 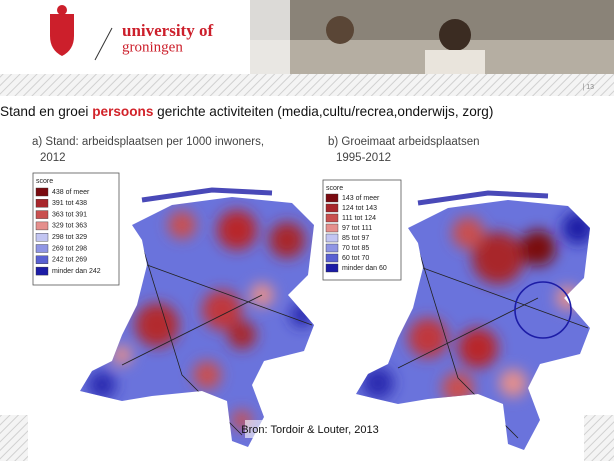 What do you see at coordinates (270, 37) in the screenshot?
I see `photo-fade` at bounding box center [270, 37].